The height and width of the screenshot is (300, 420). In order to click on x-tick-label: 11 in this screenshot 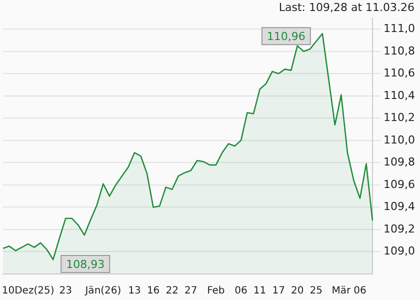, I will do `click(259, 291)`.